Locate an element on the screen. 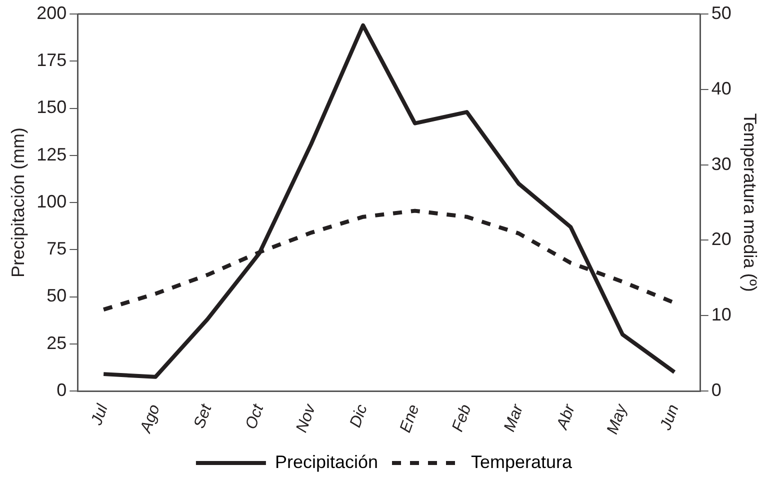  x-tick-label: Oct is located at coordinates (255, 417).